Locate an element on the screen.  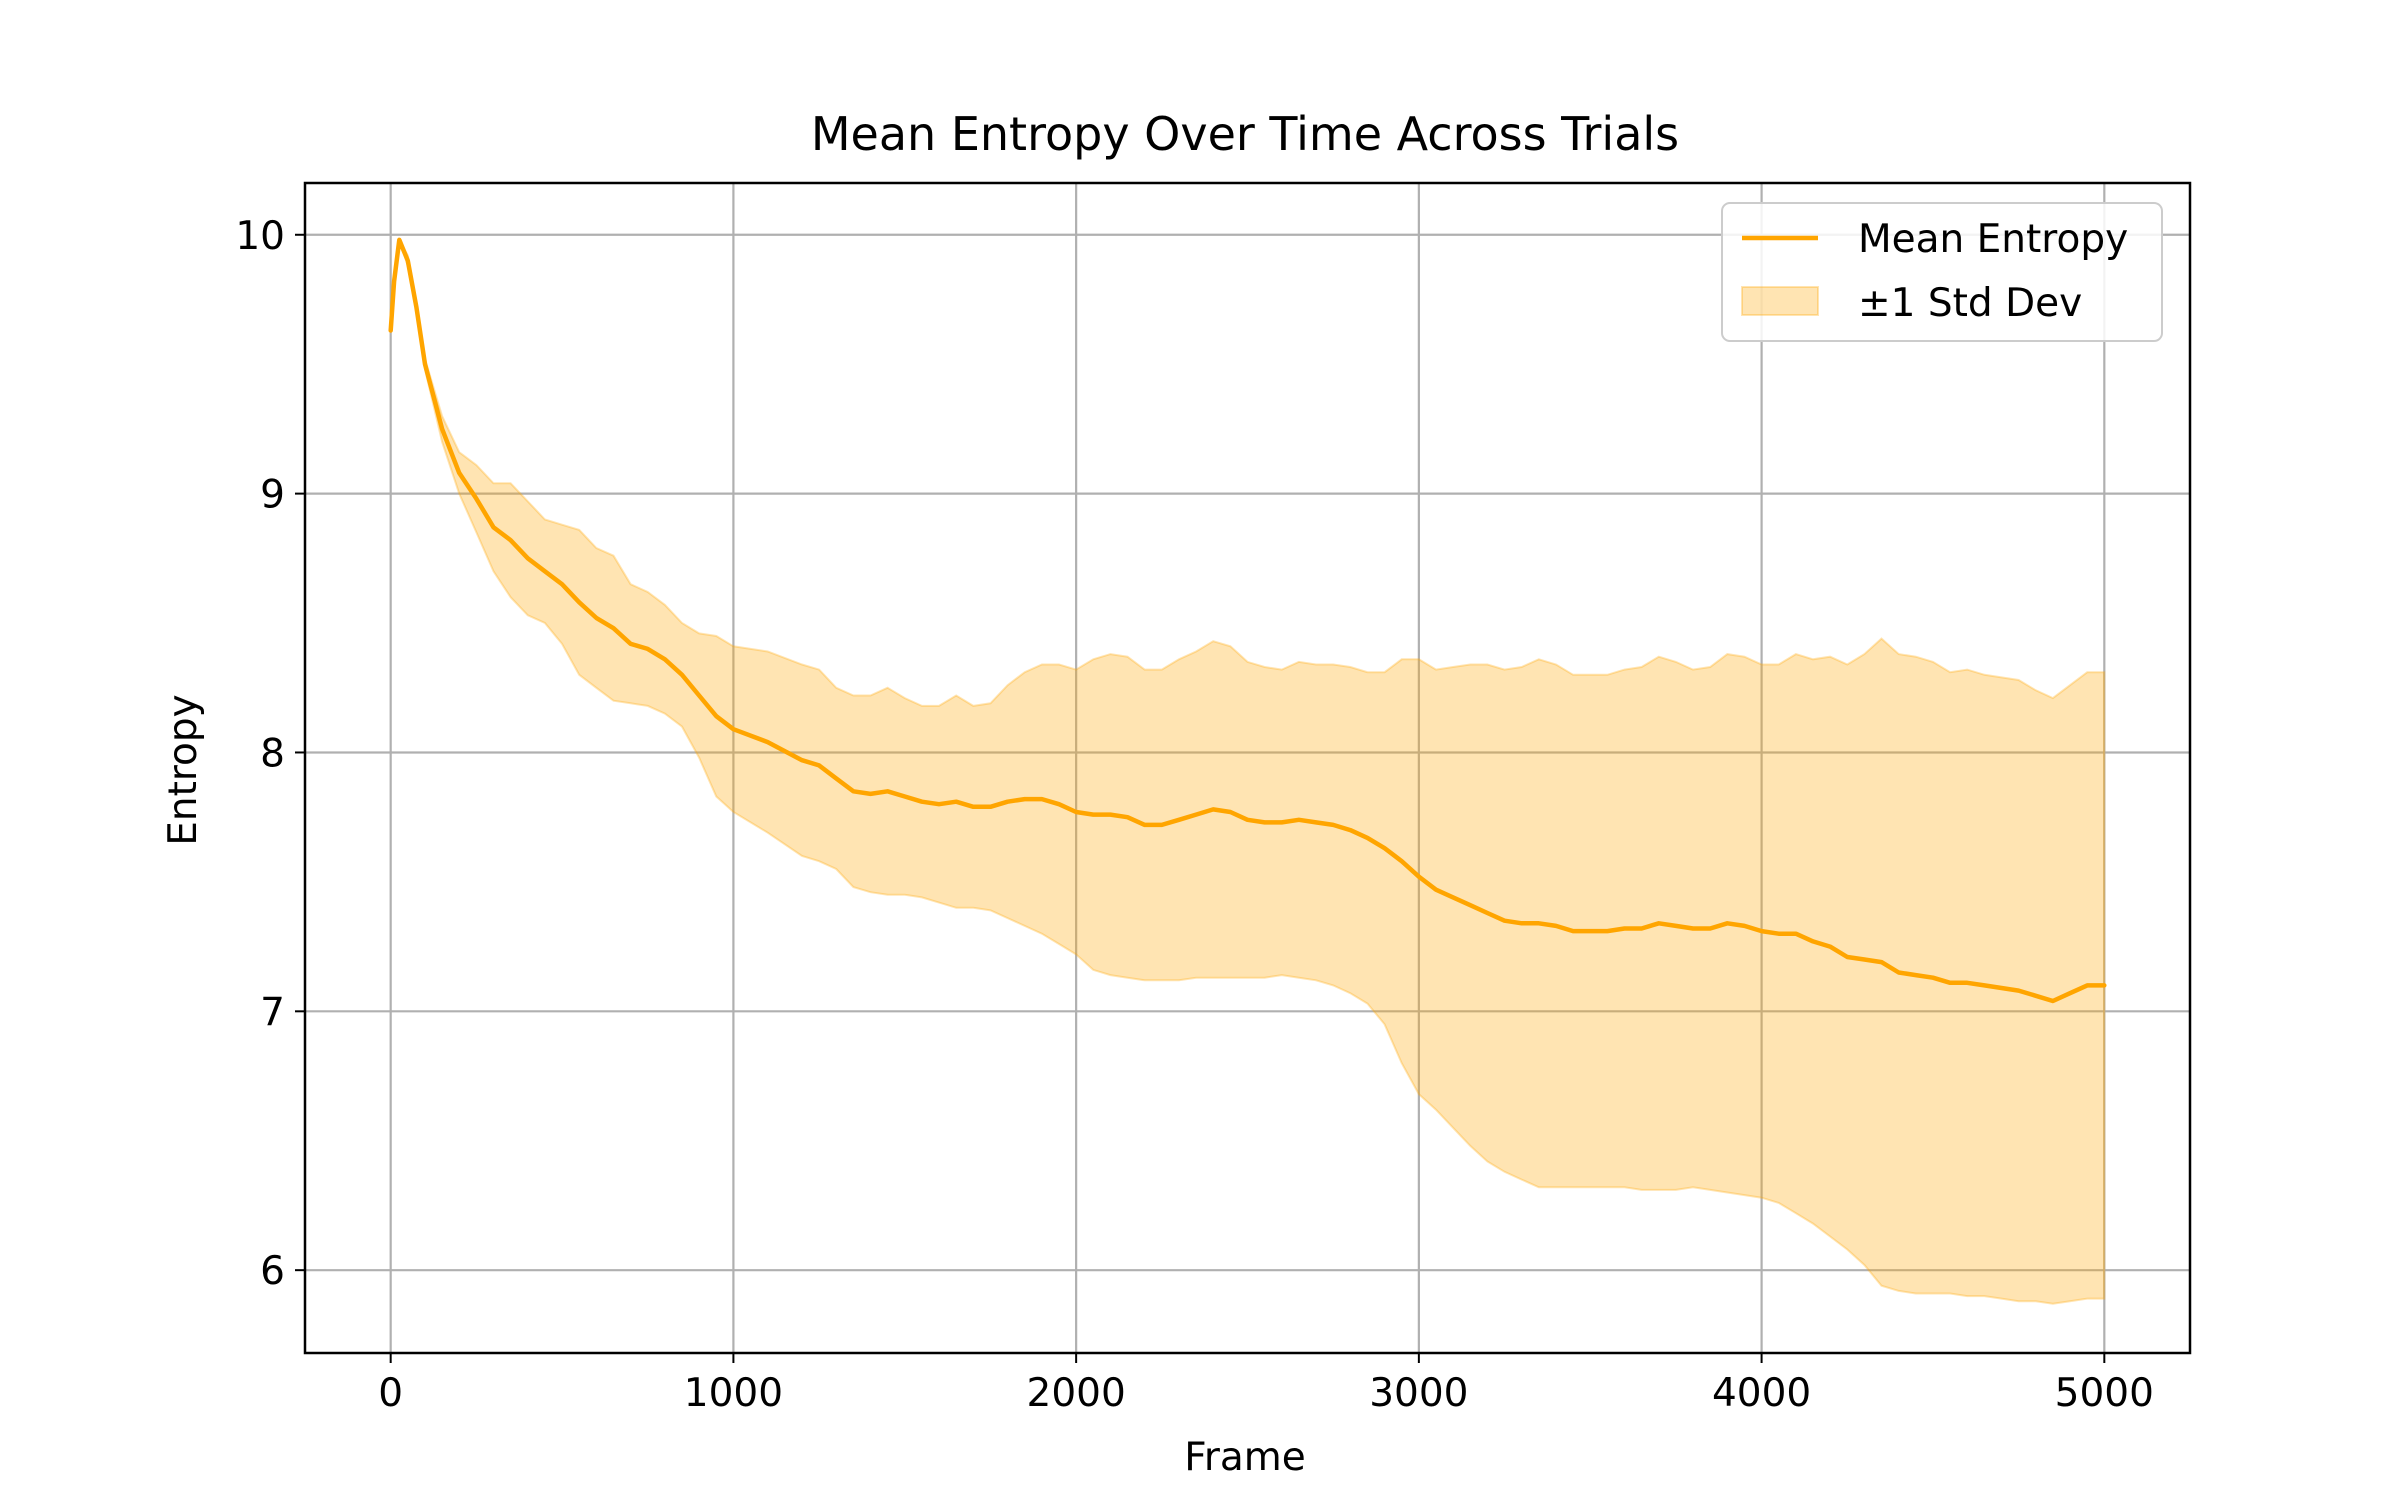
x-tick-label: 3000 is located at coordinates (1418, 1393).